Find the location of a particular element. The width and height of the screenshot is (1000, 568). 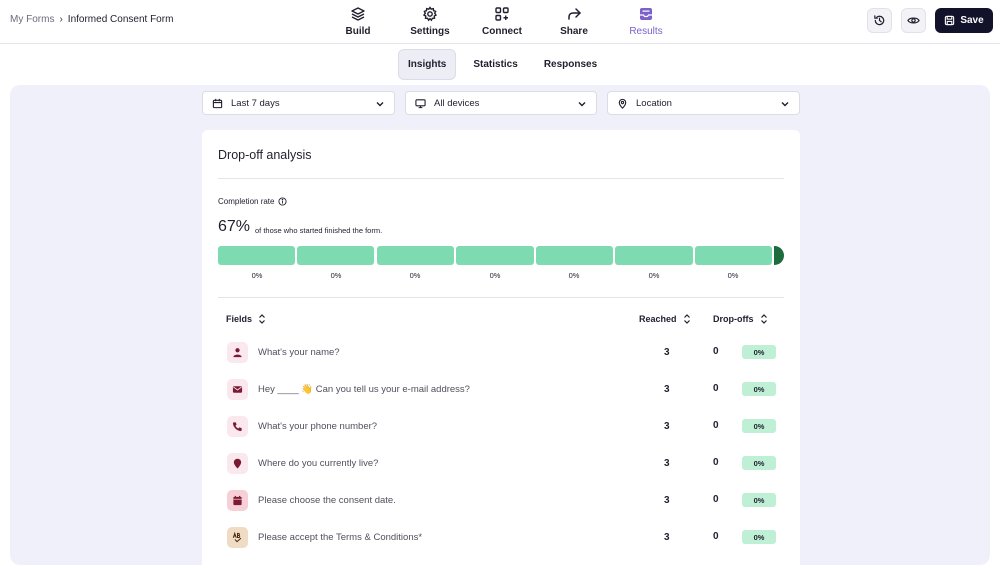

nav-settings: Settings is located at coordinates (430, 22).